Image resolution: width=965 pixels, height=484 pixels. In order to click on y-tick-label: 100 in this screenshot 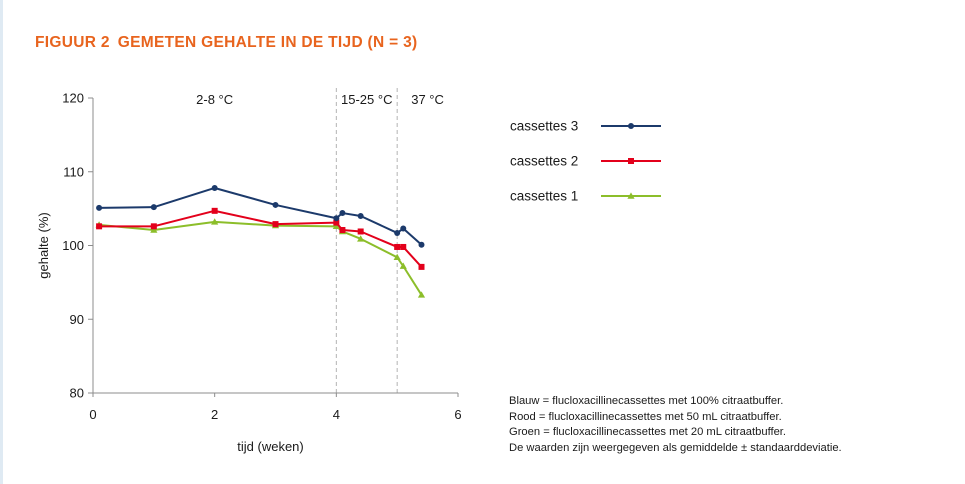, I will do `click(73, 245)`.